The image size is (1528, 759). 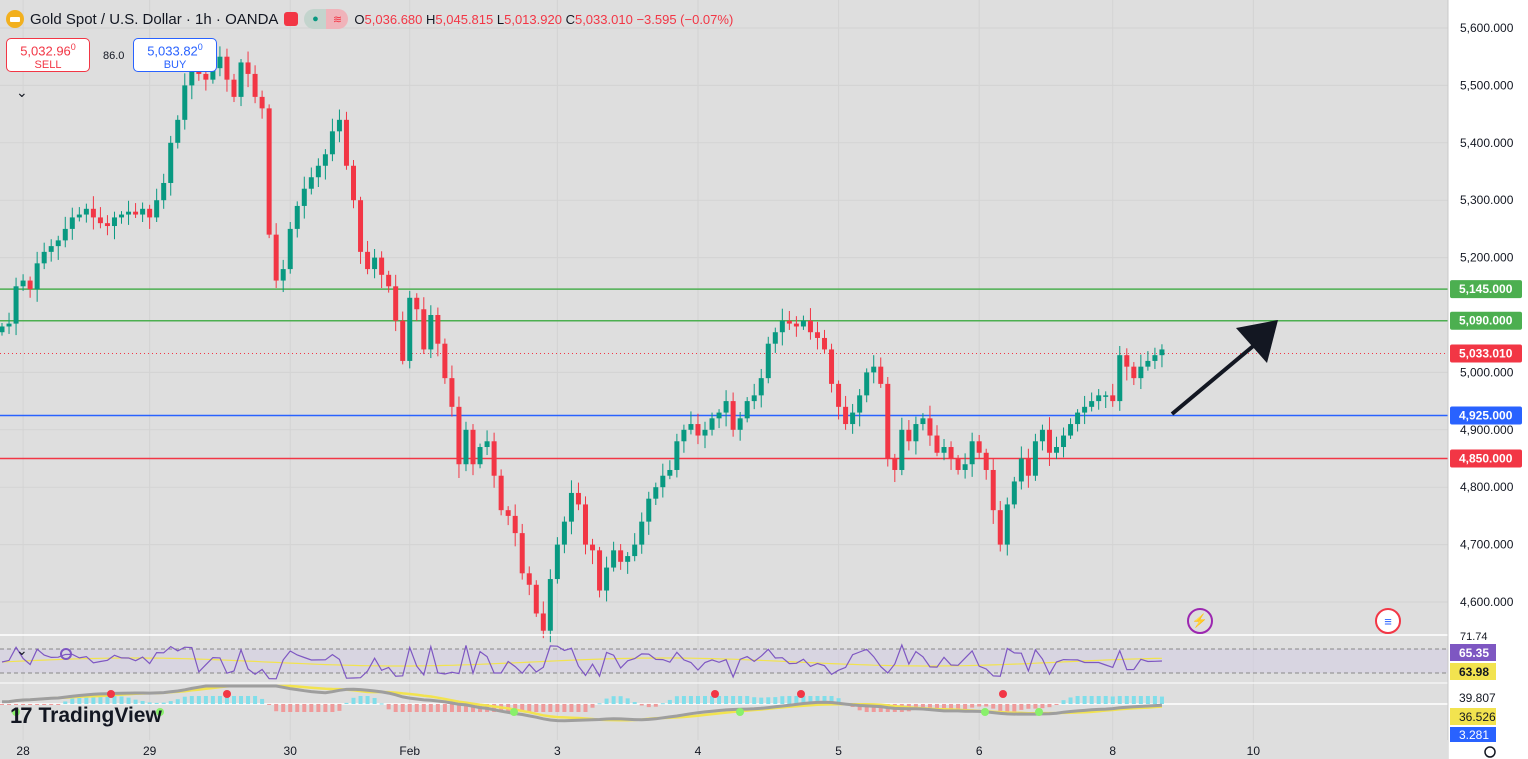 What do you see at coordinates (154, 19) in the screenshot?
I see `symbol-title: Gold Spot / U.S. Dollar · 1h · OANDA` at bounding box center [154, 19].